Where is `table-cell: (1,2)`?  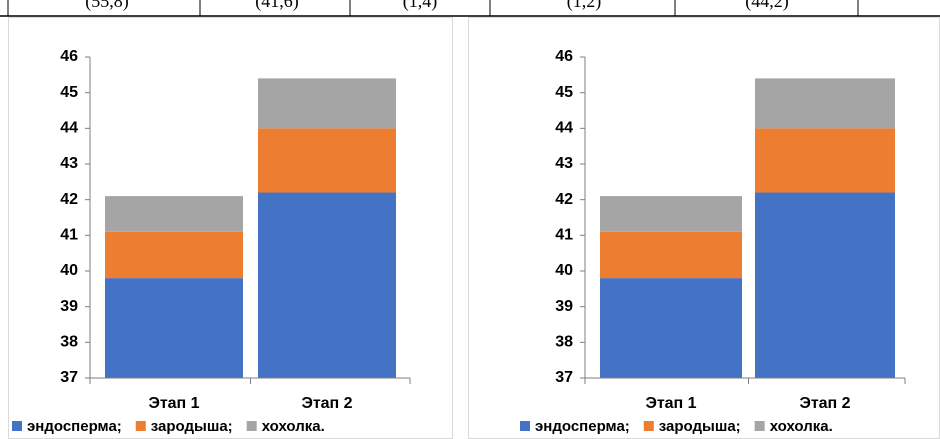 table-cell: (1,2) is located at coordinates (584, 6).